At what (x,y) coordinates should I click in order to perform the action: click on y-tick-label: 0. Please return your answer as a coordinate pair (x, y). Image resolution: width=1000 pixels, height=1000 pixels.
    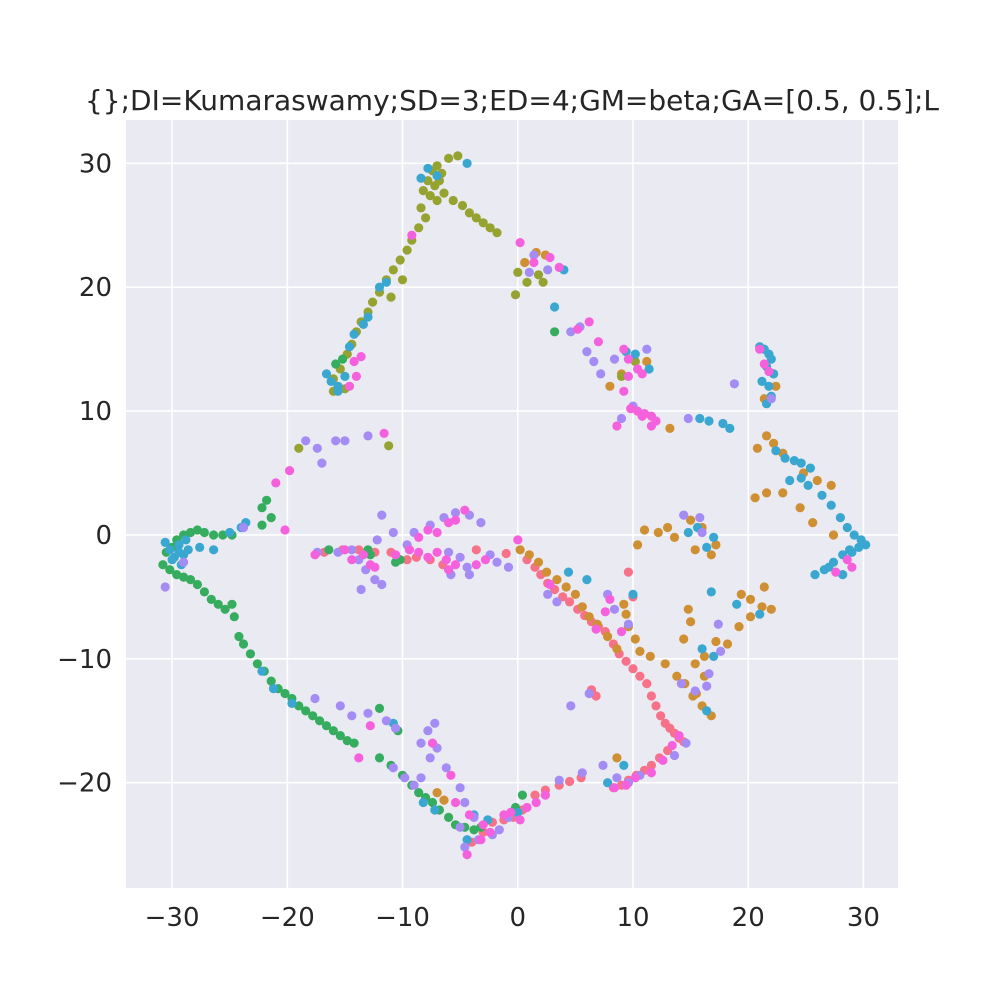
    Looking at the image, I should click on (103, 536).